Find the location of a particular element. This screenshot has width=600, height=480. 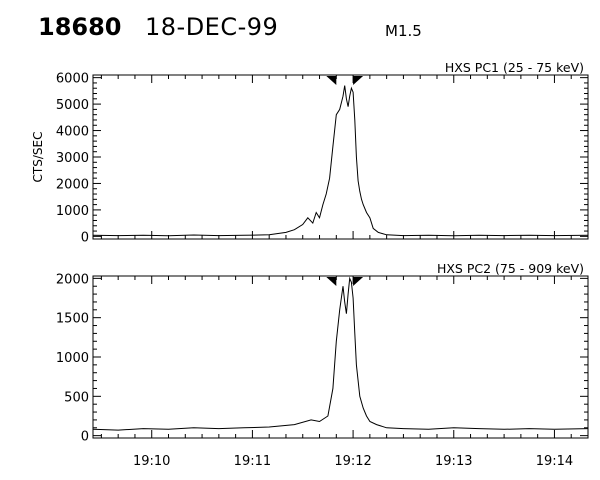

panel-title: HXS PC2 (75 - 909 keV) is located at coordinates (510, 268).